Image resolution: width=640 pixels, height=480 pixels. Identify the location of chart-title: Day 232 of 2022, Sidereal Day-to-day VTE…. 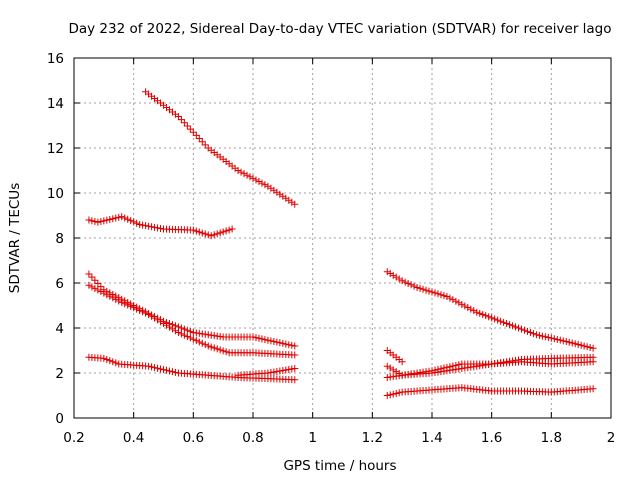
(339, 29).